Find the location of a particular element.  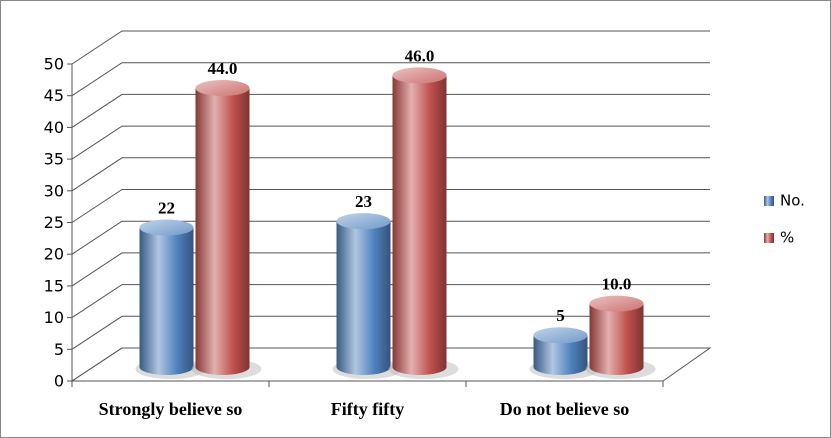

x-tick-label: Do not believe so is located at coordinates (565, 409).